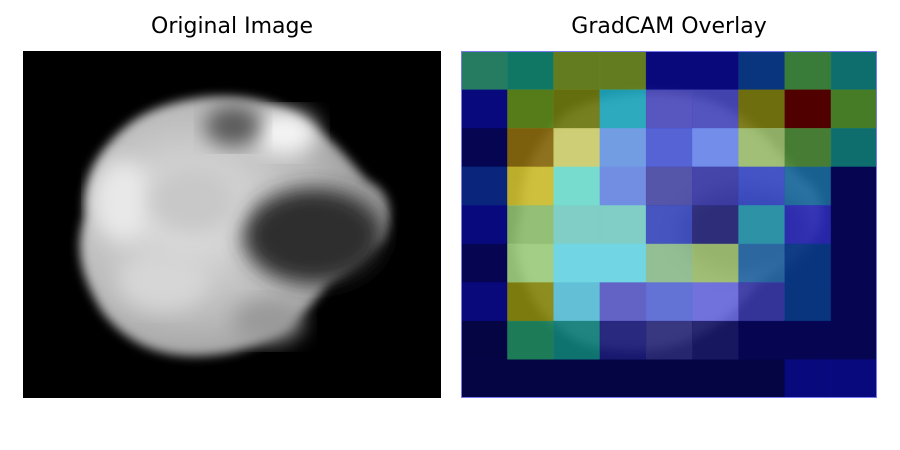  I want to click on gradcam-overlay-title: GradCAM Overlay, so click(669, 26).